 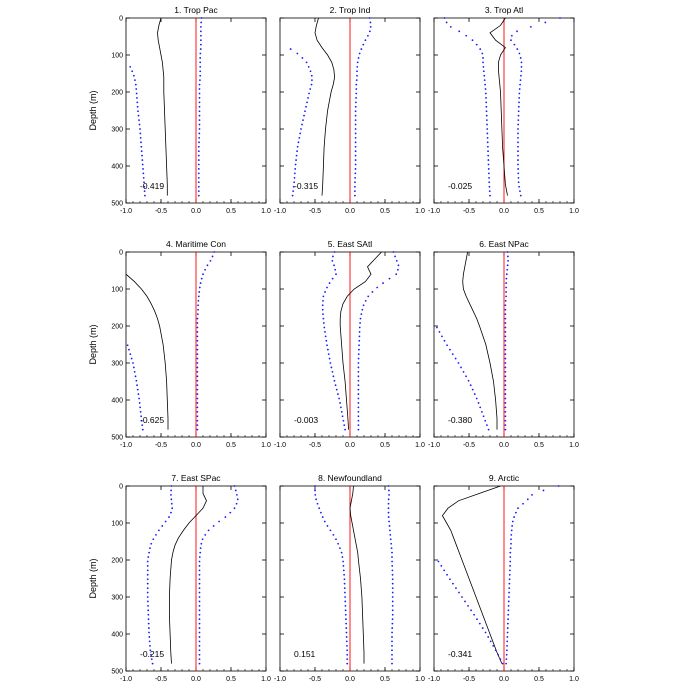 What do you see at coordinates (121, 253) in the screenshot?
I see `y-tick-label: 0` at bounding box center [121, 253].